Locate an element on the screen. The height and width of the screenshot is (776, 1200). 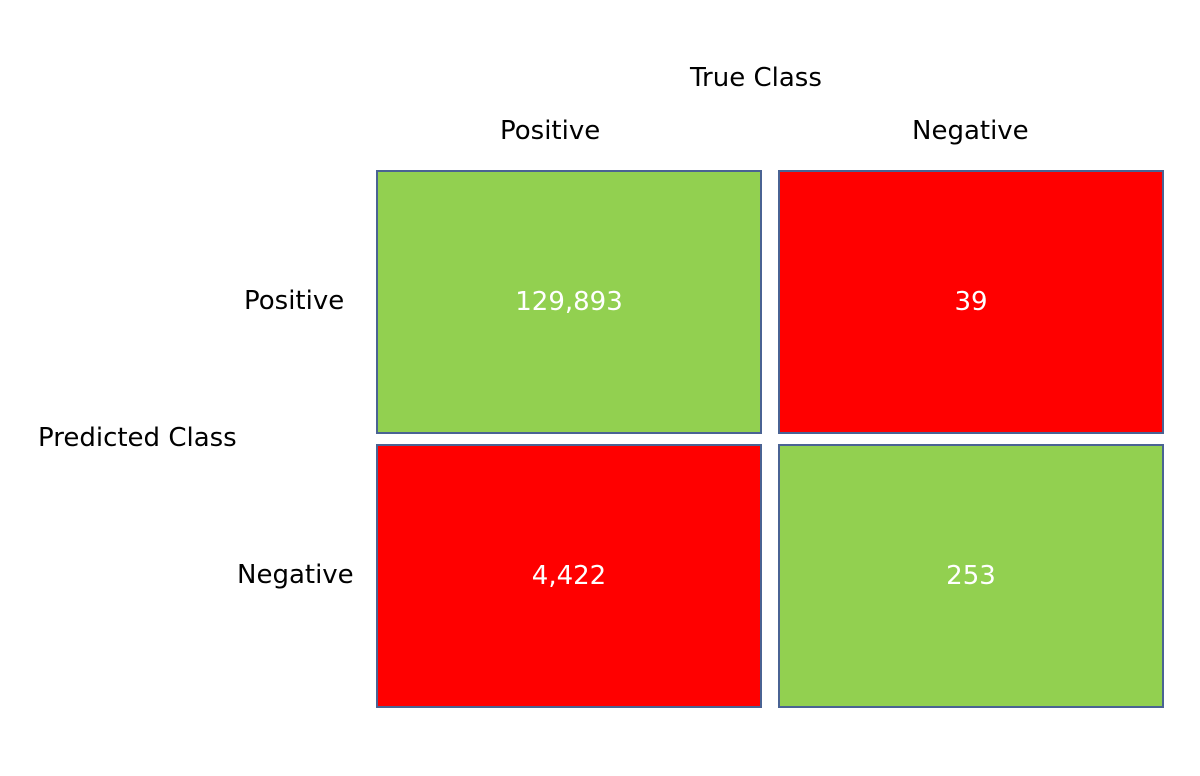
row-header-positive: Positive is located at coordinates (294, 301).